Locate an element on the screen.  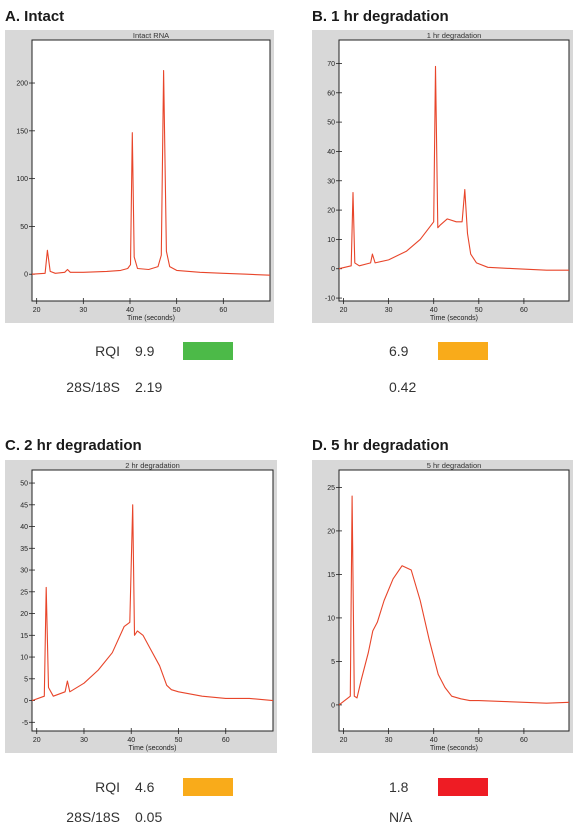
panel-b-title: B. 1 hr degradation is located at coordinates (380, 16).